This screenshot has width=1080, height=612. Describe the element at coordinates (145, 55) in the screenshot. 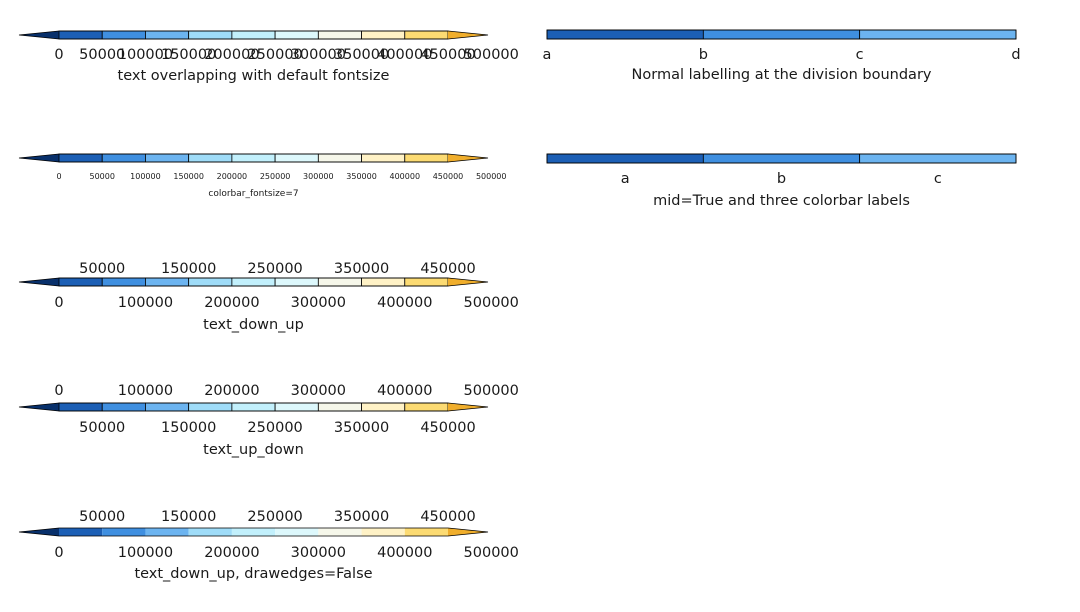

I see `colorbar-tick-label: 100000` at that location.